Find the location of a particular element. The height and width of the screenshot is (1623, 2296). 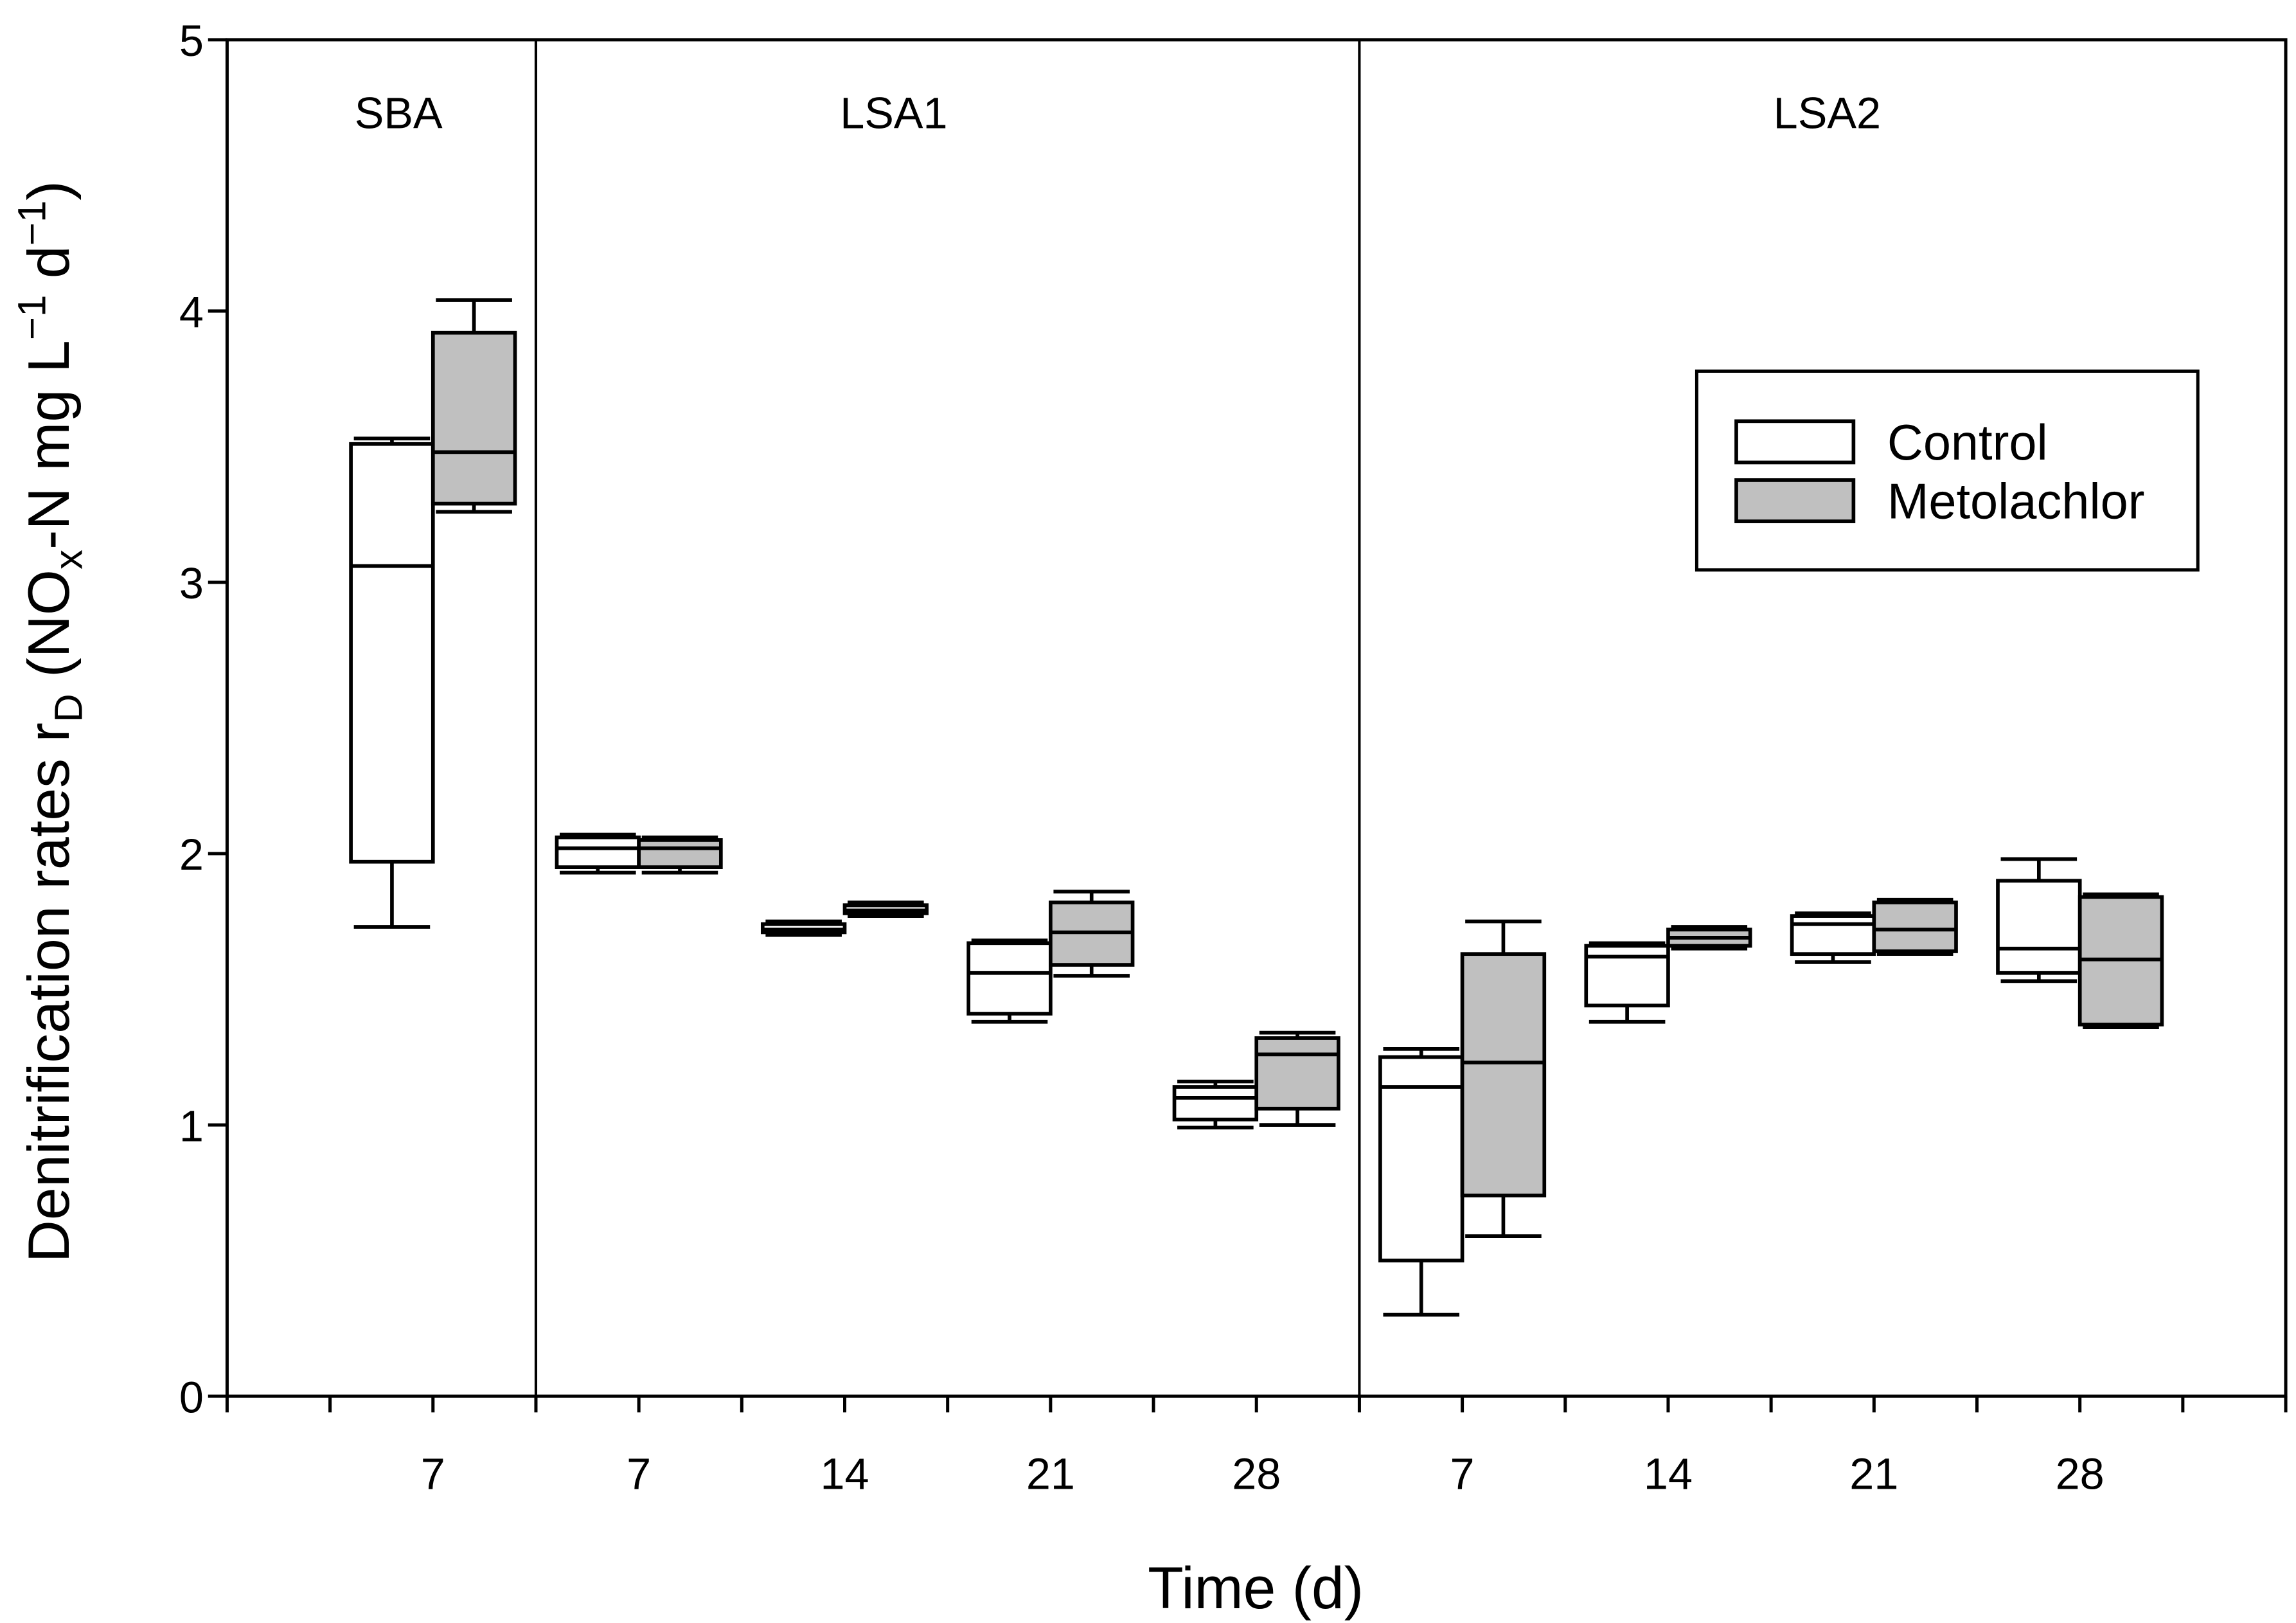

y-axis-label-part: (NO is located at coordinates (49, 631).